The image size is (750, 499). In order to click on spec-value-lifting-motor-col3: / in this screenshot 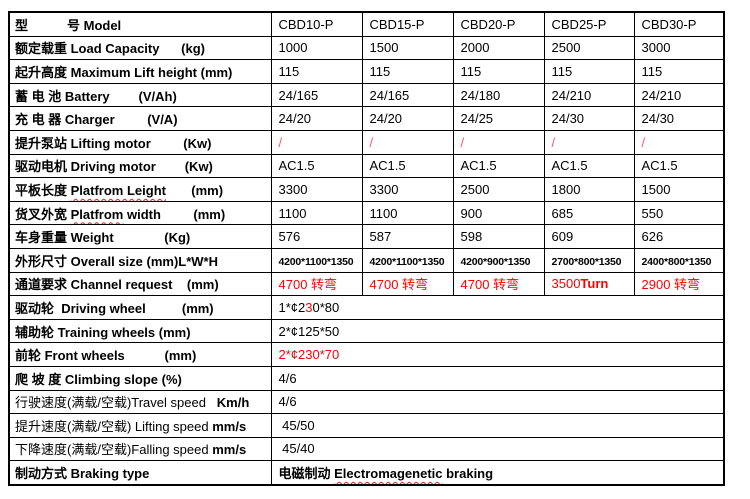, I will do `click(498, 142)`.